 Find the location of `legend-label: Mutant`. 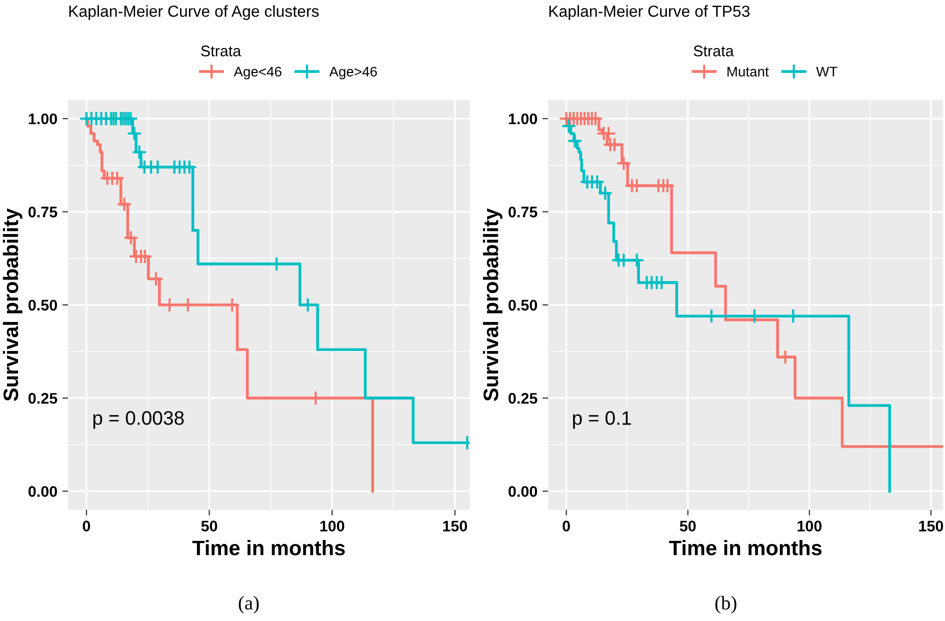

legend-label: Mutant is located at coordinates (748, 71).